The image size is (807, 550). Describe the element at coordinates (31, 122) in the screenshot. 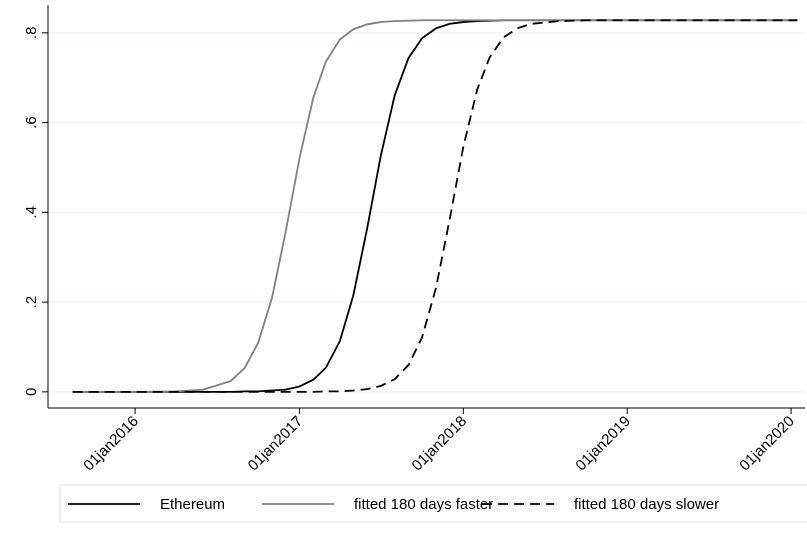

I see `y-tick-label: .6` at that location.